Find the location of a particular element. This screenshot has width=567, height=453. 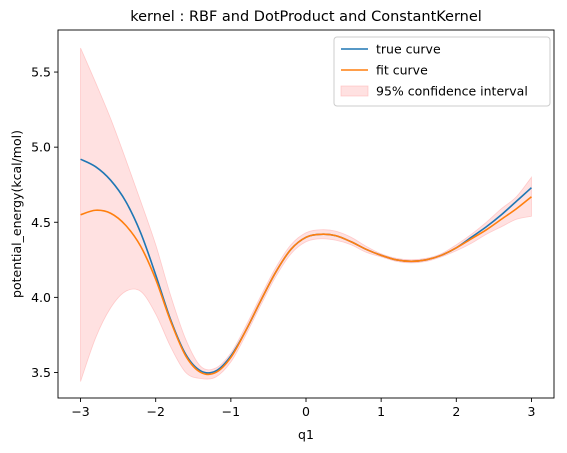

x-tick-label: 1 is located at coordinates (381, 411).